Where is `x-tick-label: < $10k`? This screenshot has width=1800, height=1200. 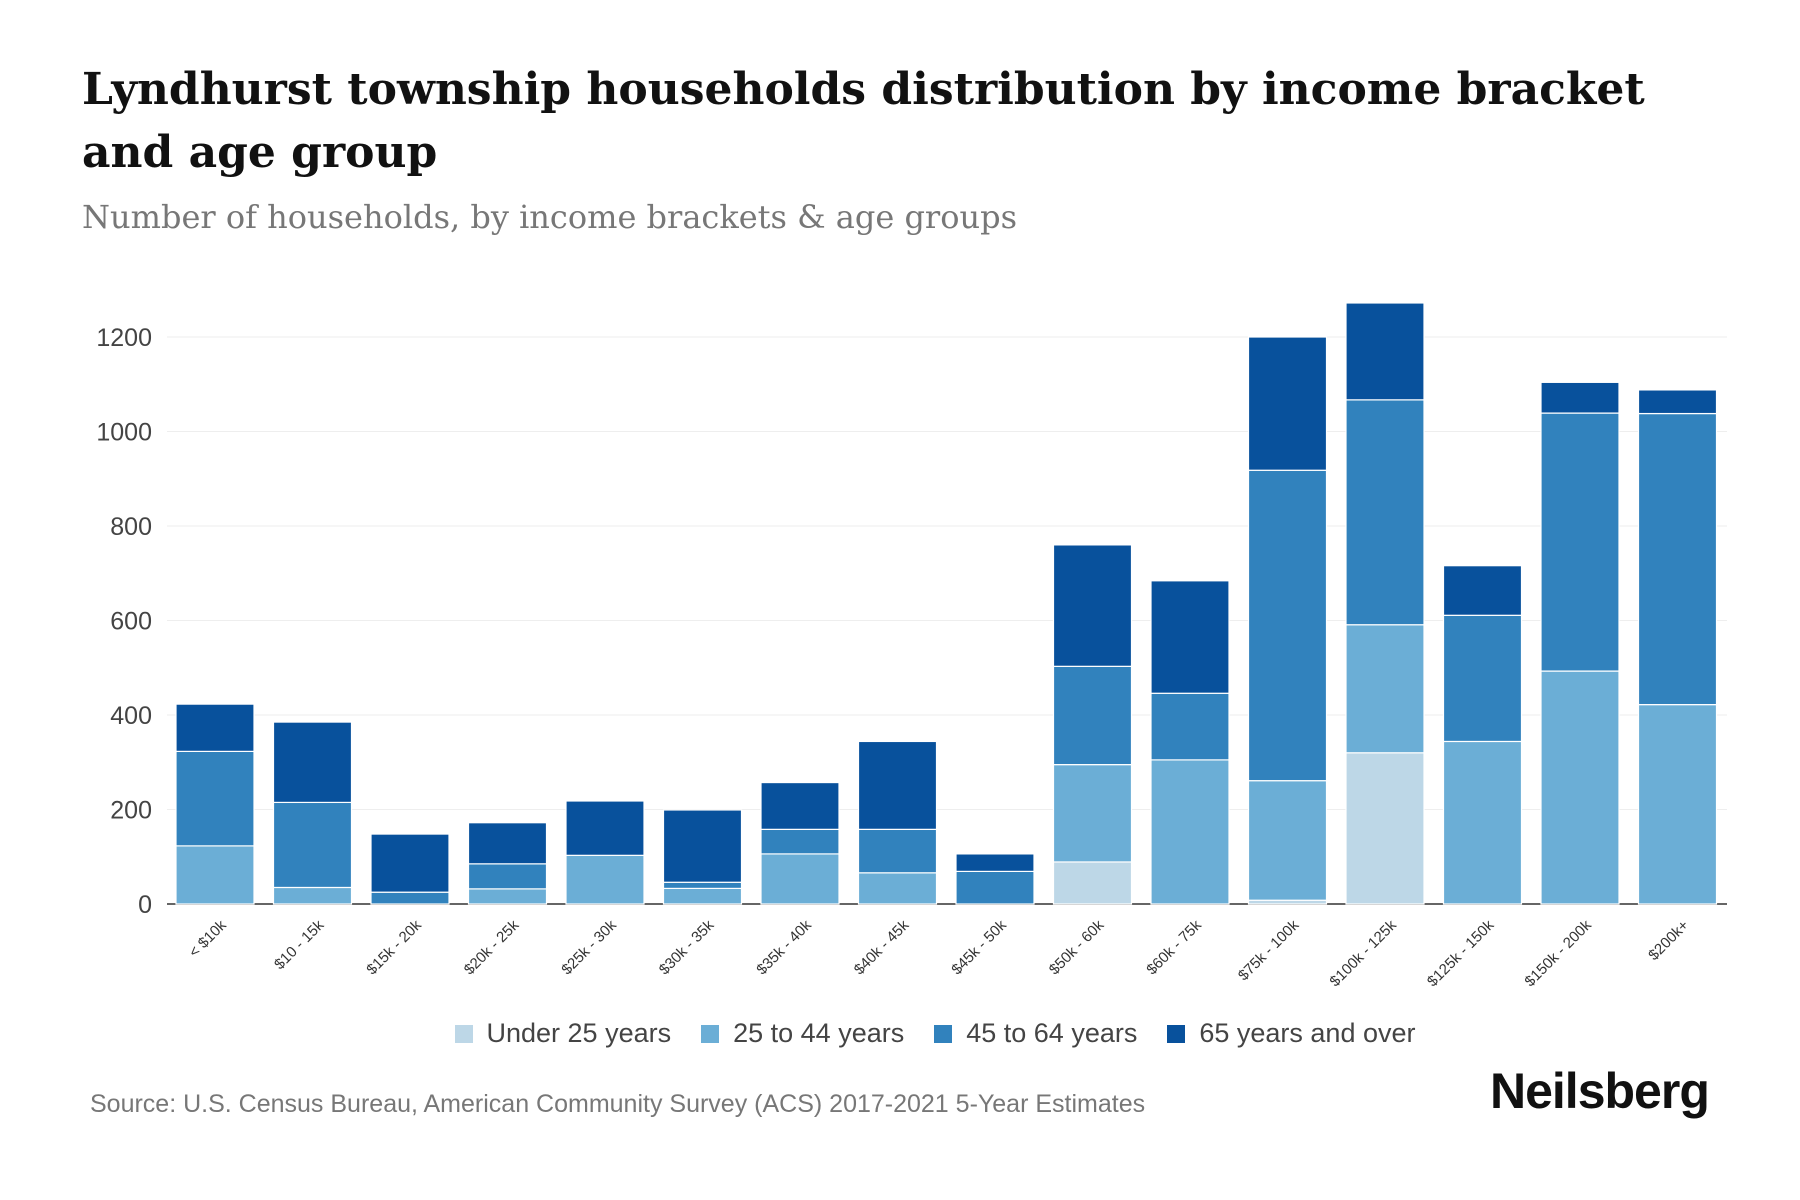
x-tick-label: < $10k is located at coordinates (208, 938).